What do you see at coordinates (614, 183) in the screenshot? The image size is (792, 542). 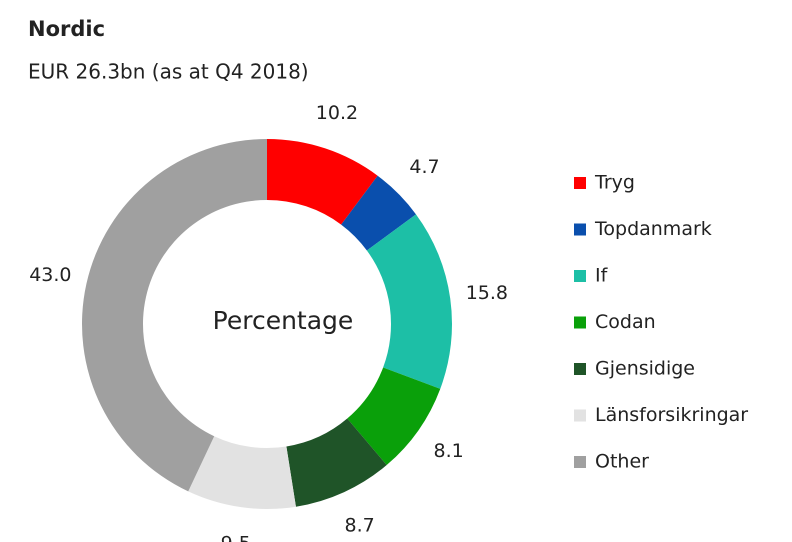 I see `legend-label: Tryg` at bounding box center [614, 183].